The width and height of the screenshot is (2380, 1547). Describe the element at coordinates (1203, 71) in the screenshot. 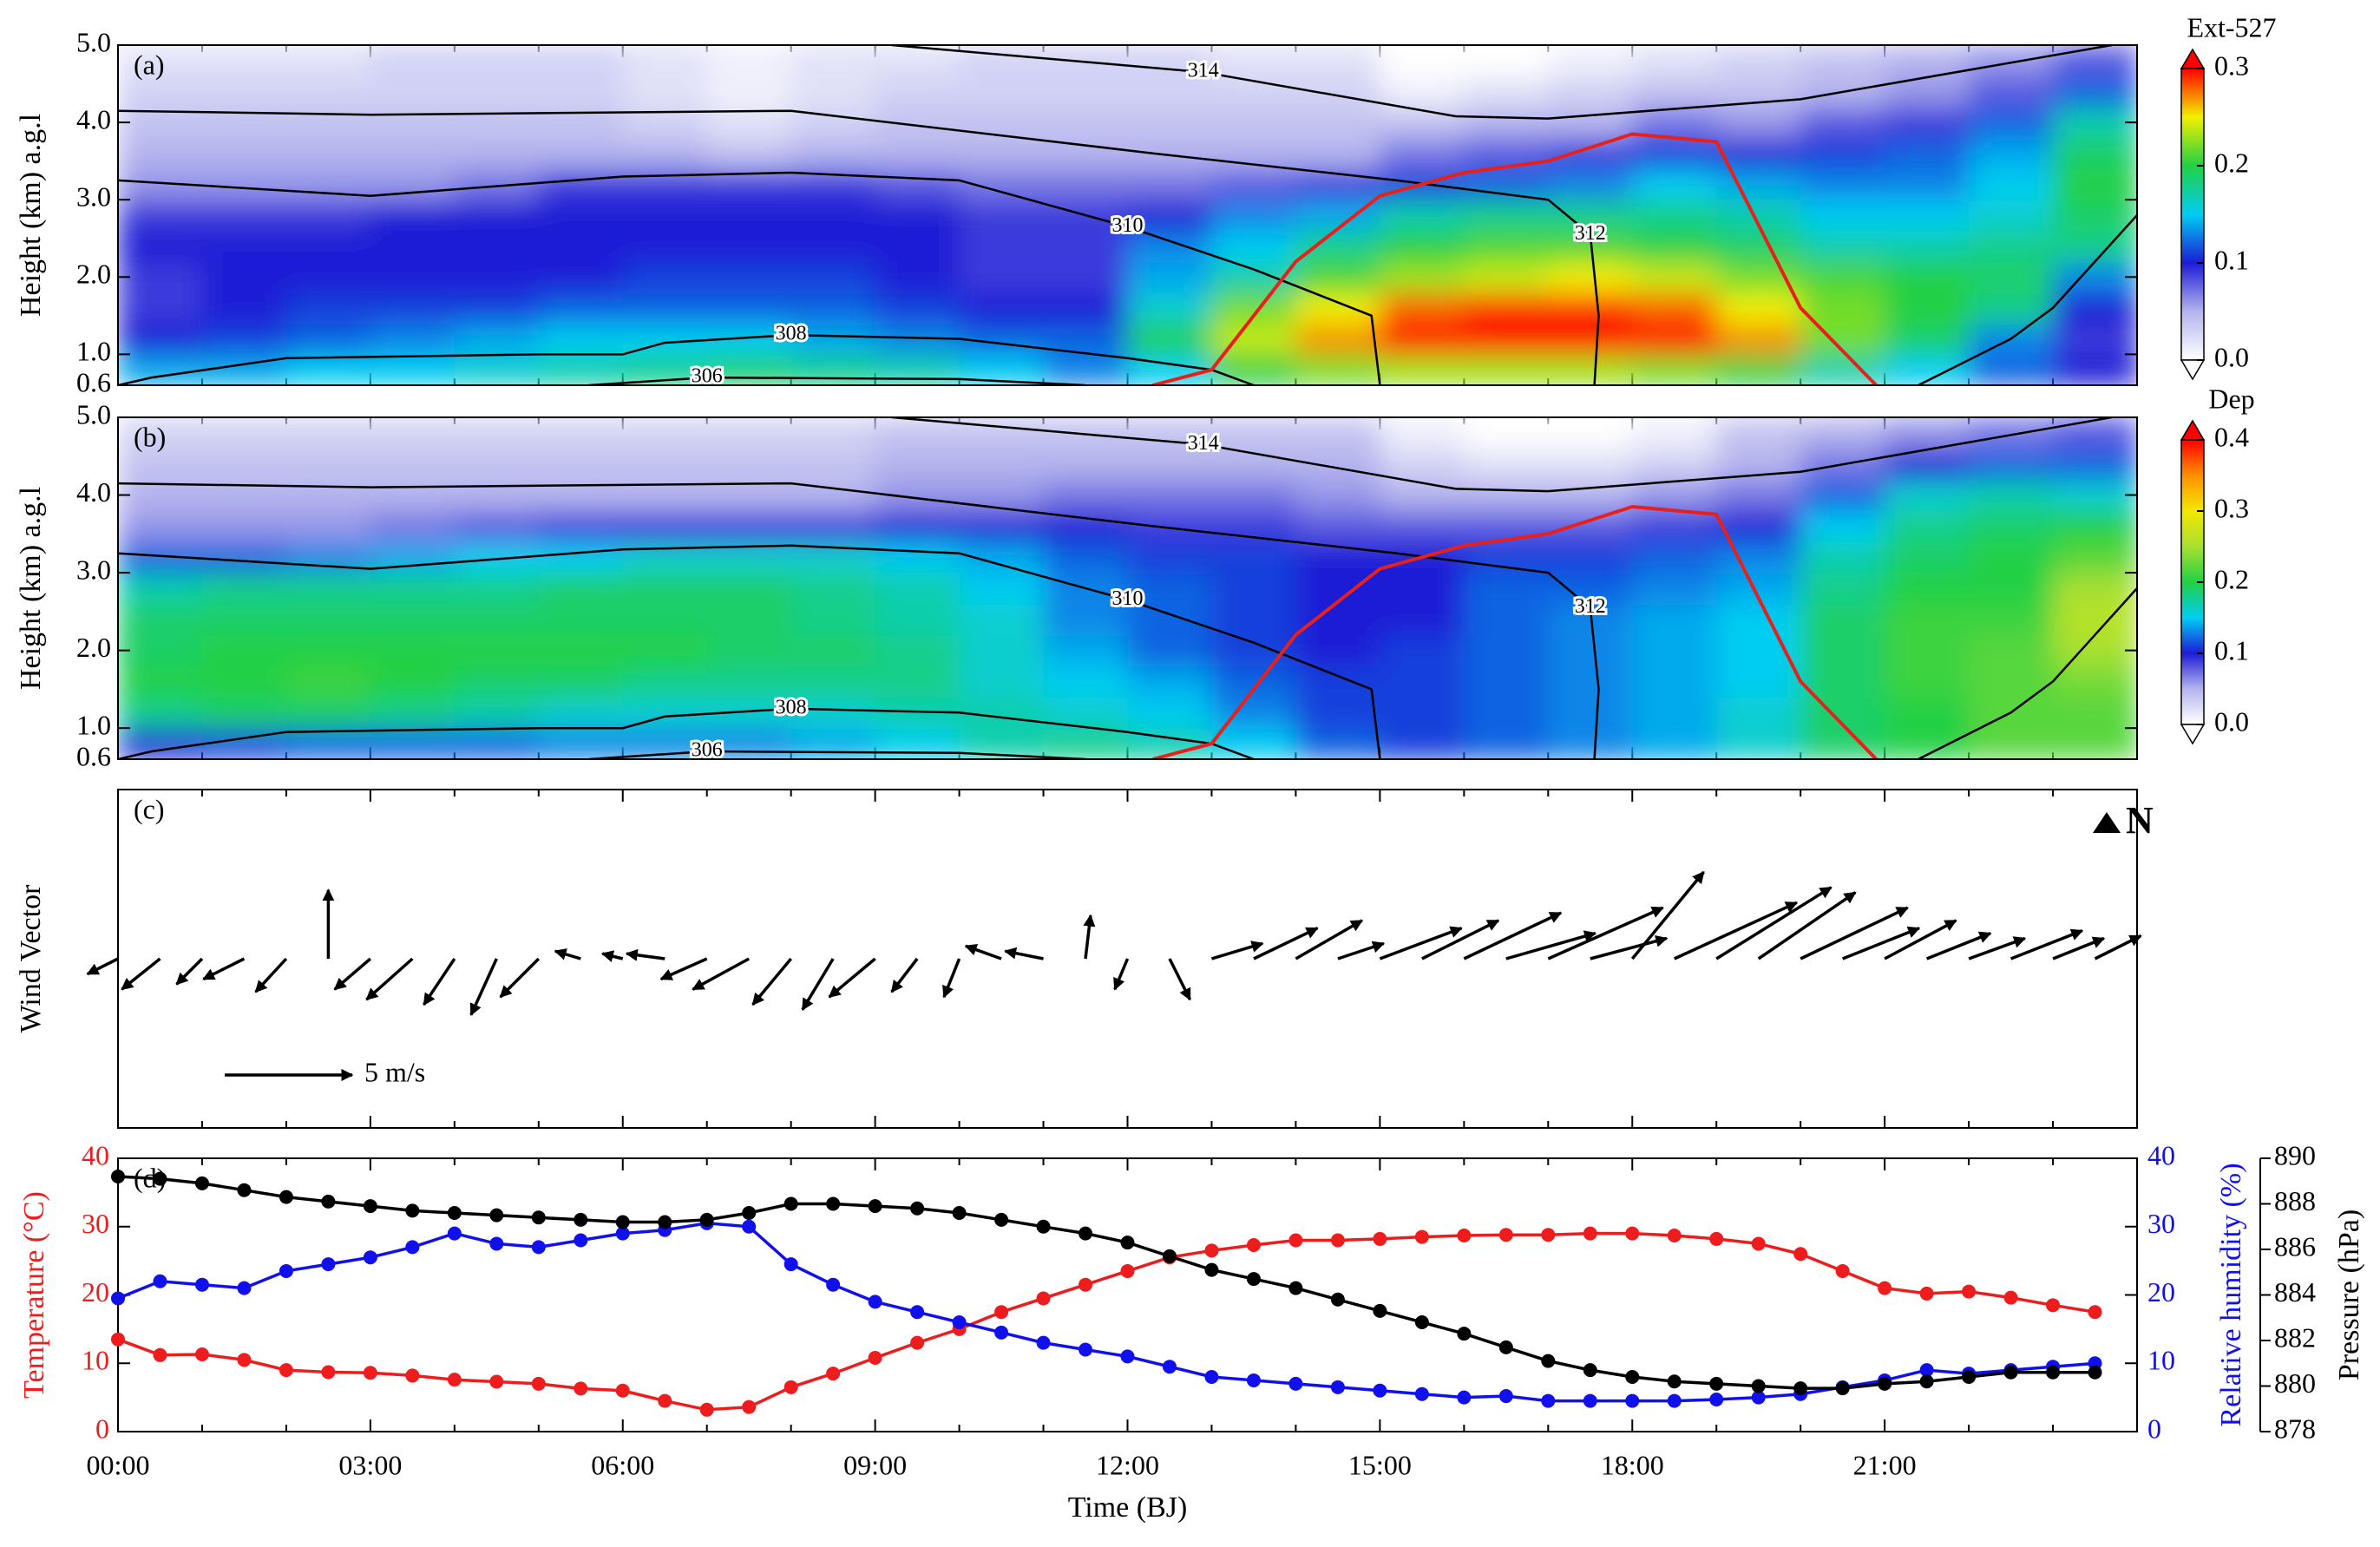

I see `contour-label: 314` at that location.